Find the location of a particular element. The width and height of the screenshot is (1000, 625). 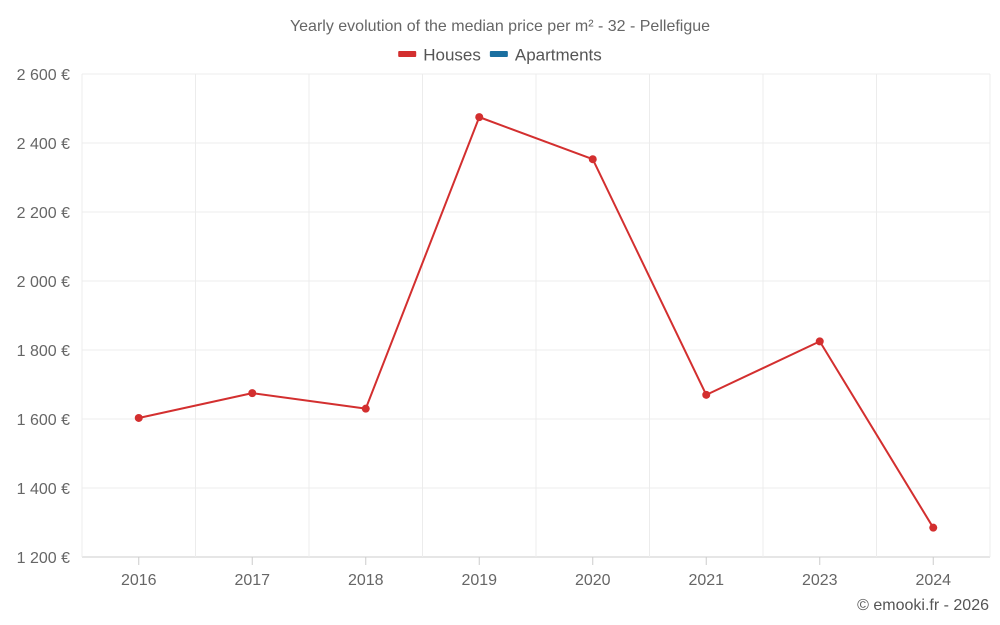

y-tick-label: 2 600 € is located at coordinates (43, 75).